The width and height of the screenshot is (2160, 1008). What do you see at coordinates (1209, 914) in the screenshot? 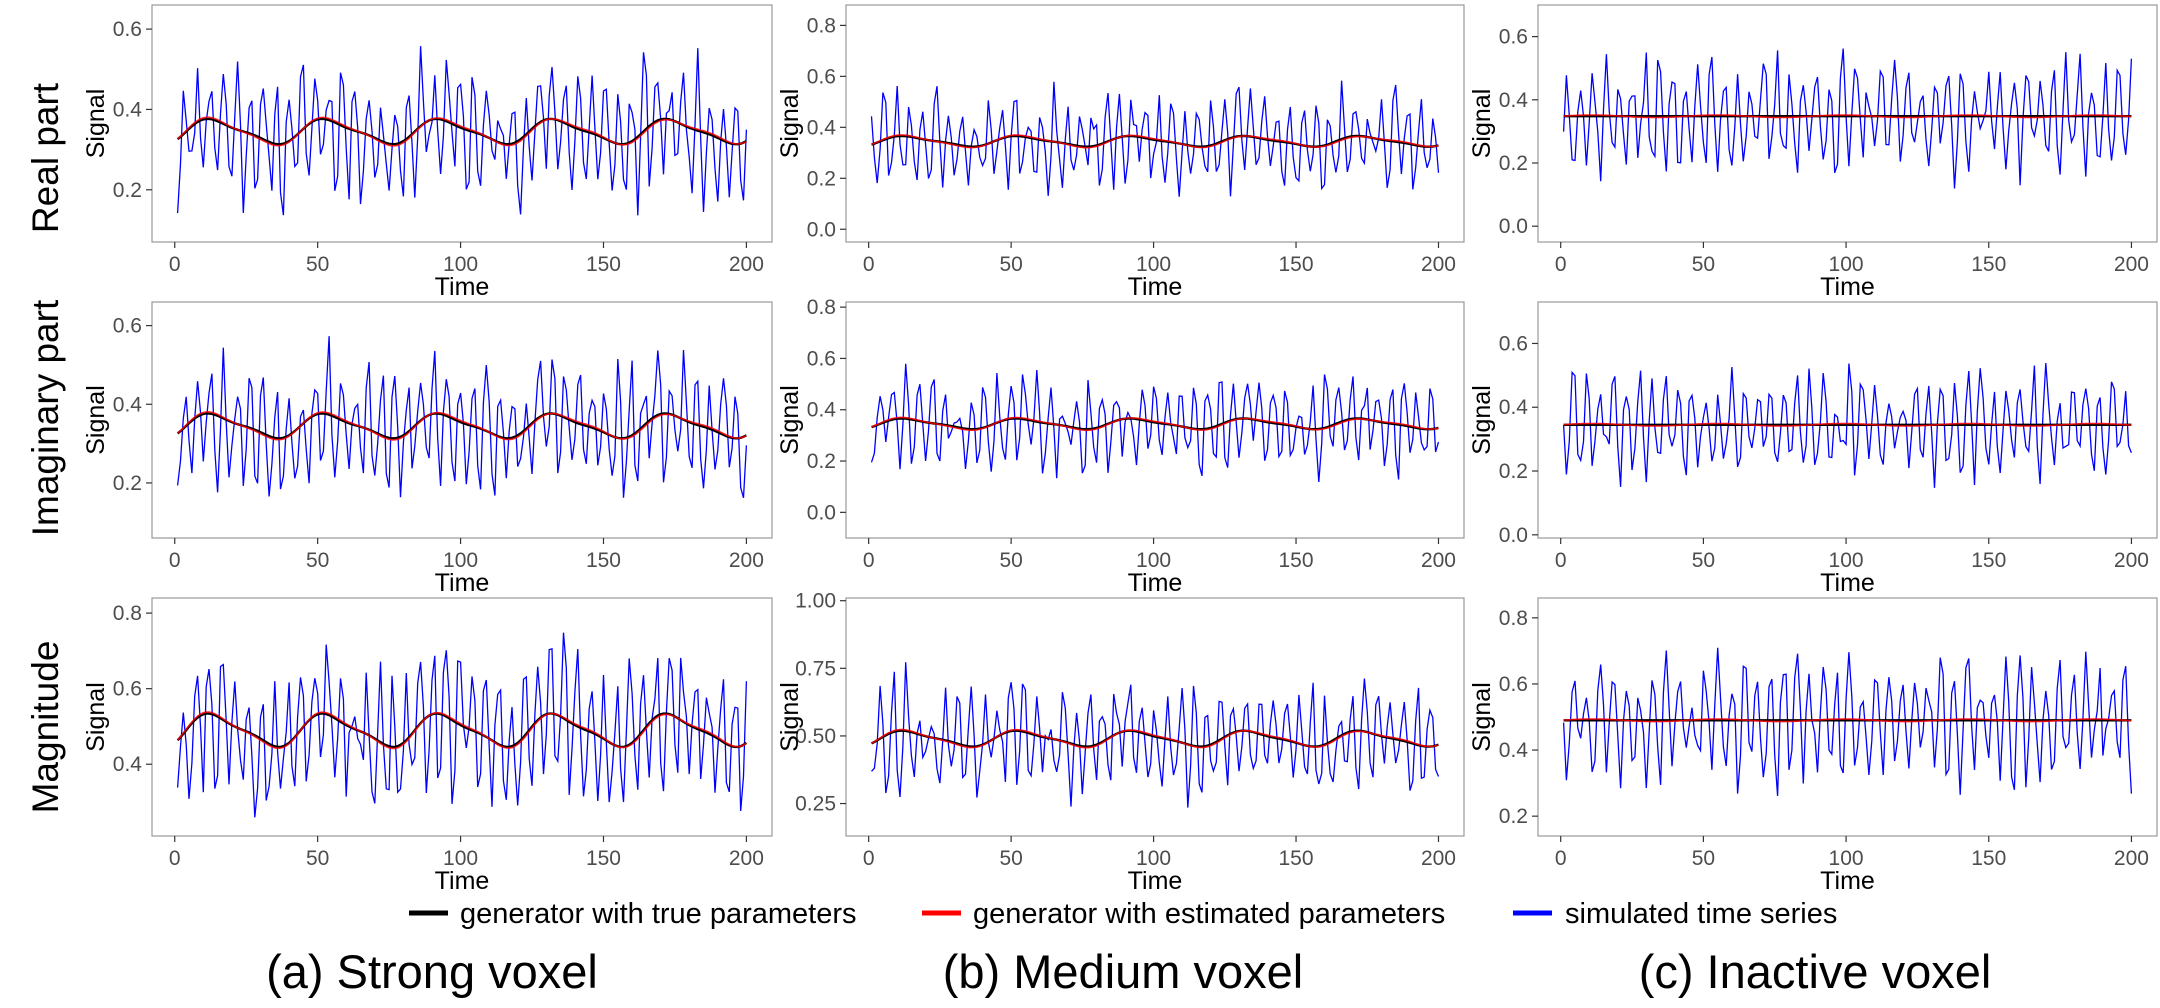
I see `legend-label-estimated: generator with estimated parameters` at bounding box center [1209, 914].